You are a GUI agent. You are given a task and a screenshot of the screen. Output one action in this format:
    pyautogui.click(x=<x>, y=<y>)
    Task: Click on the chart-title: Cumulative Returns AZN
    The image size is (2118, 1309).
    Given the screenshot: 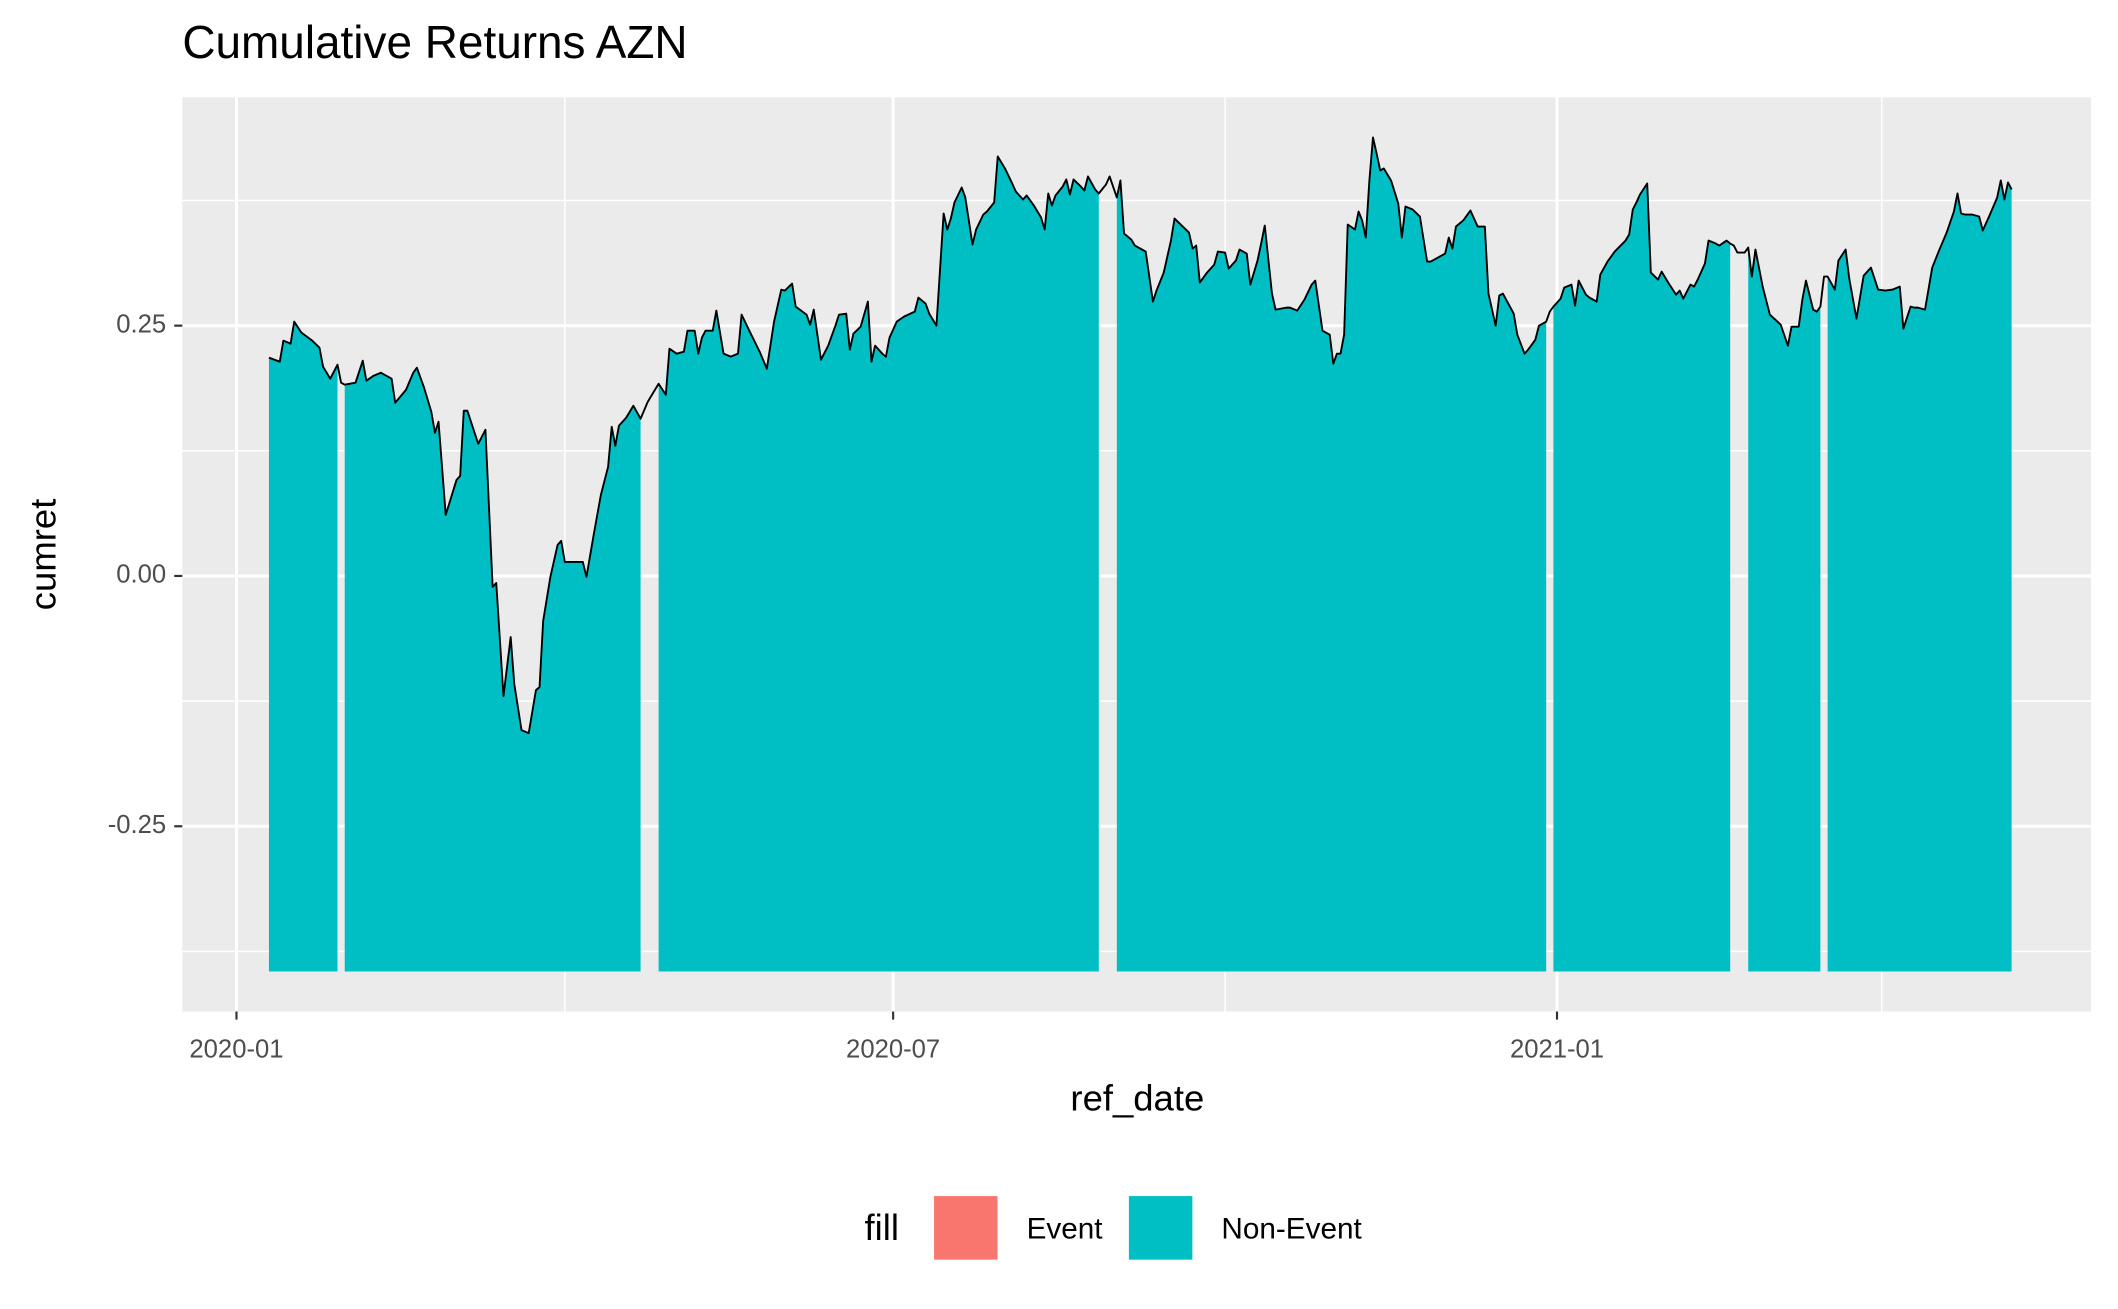 What is the action you would take?
    pyautogui.click(x=434, y=42)
    